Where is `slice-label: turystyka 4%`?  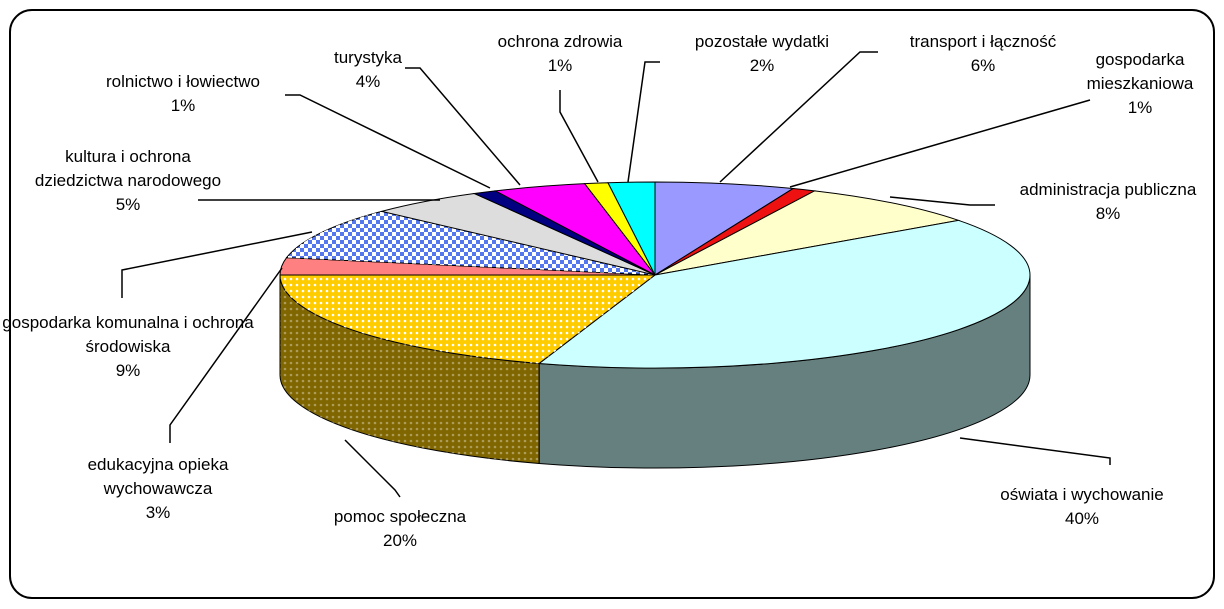
slice-label: turystyka 4% is located at coordinates (368, 70).